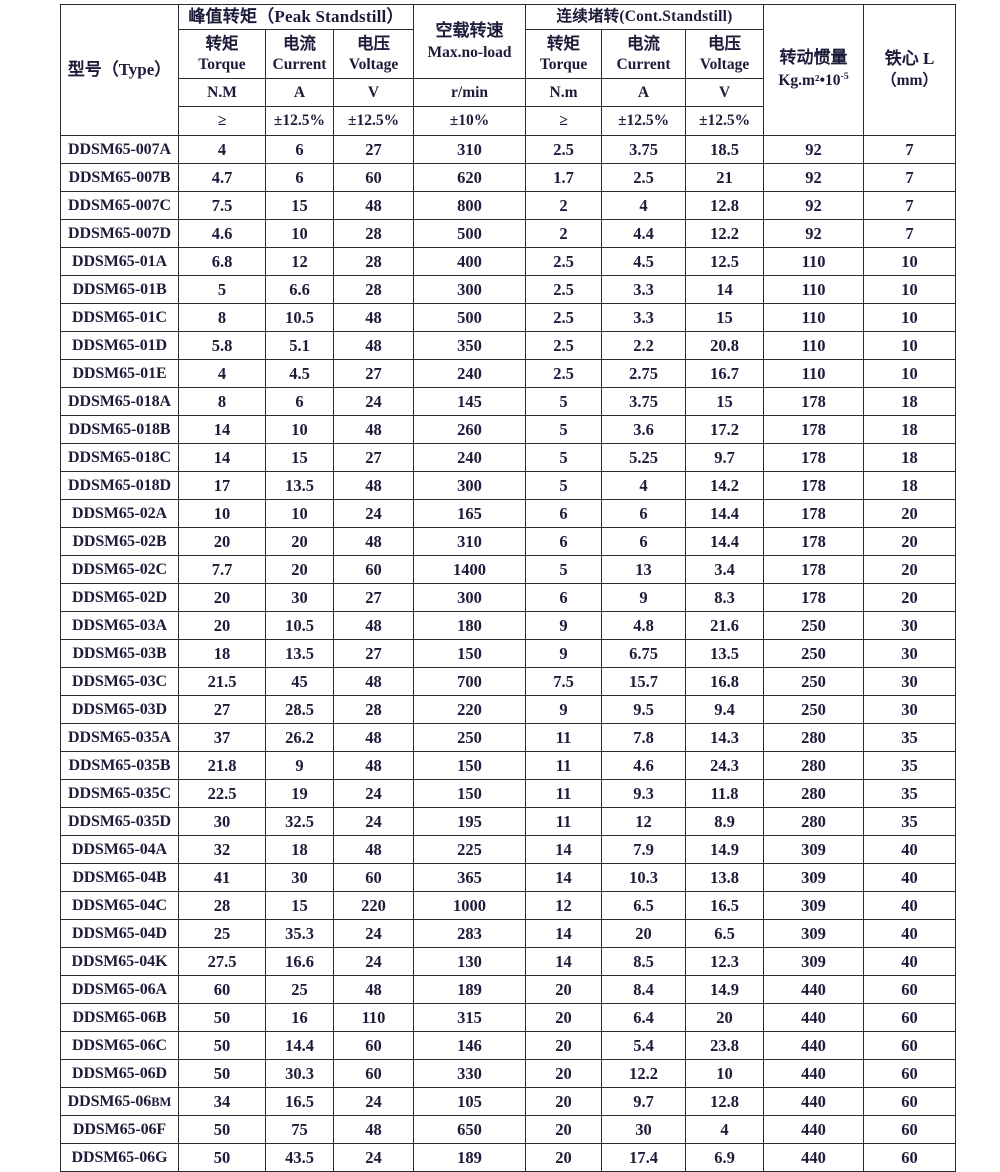  I want to click on cell-max-no-load: 620, so click(470, 177).